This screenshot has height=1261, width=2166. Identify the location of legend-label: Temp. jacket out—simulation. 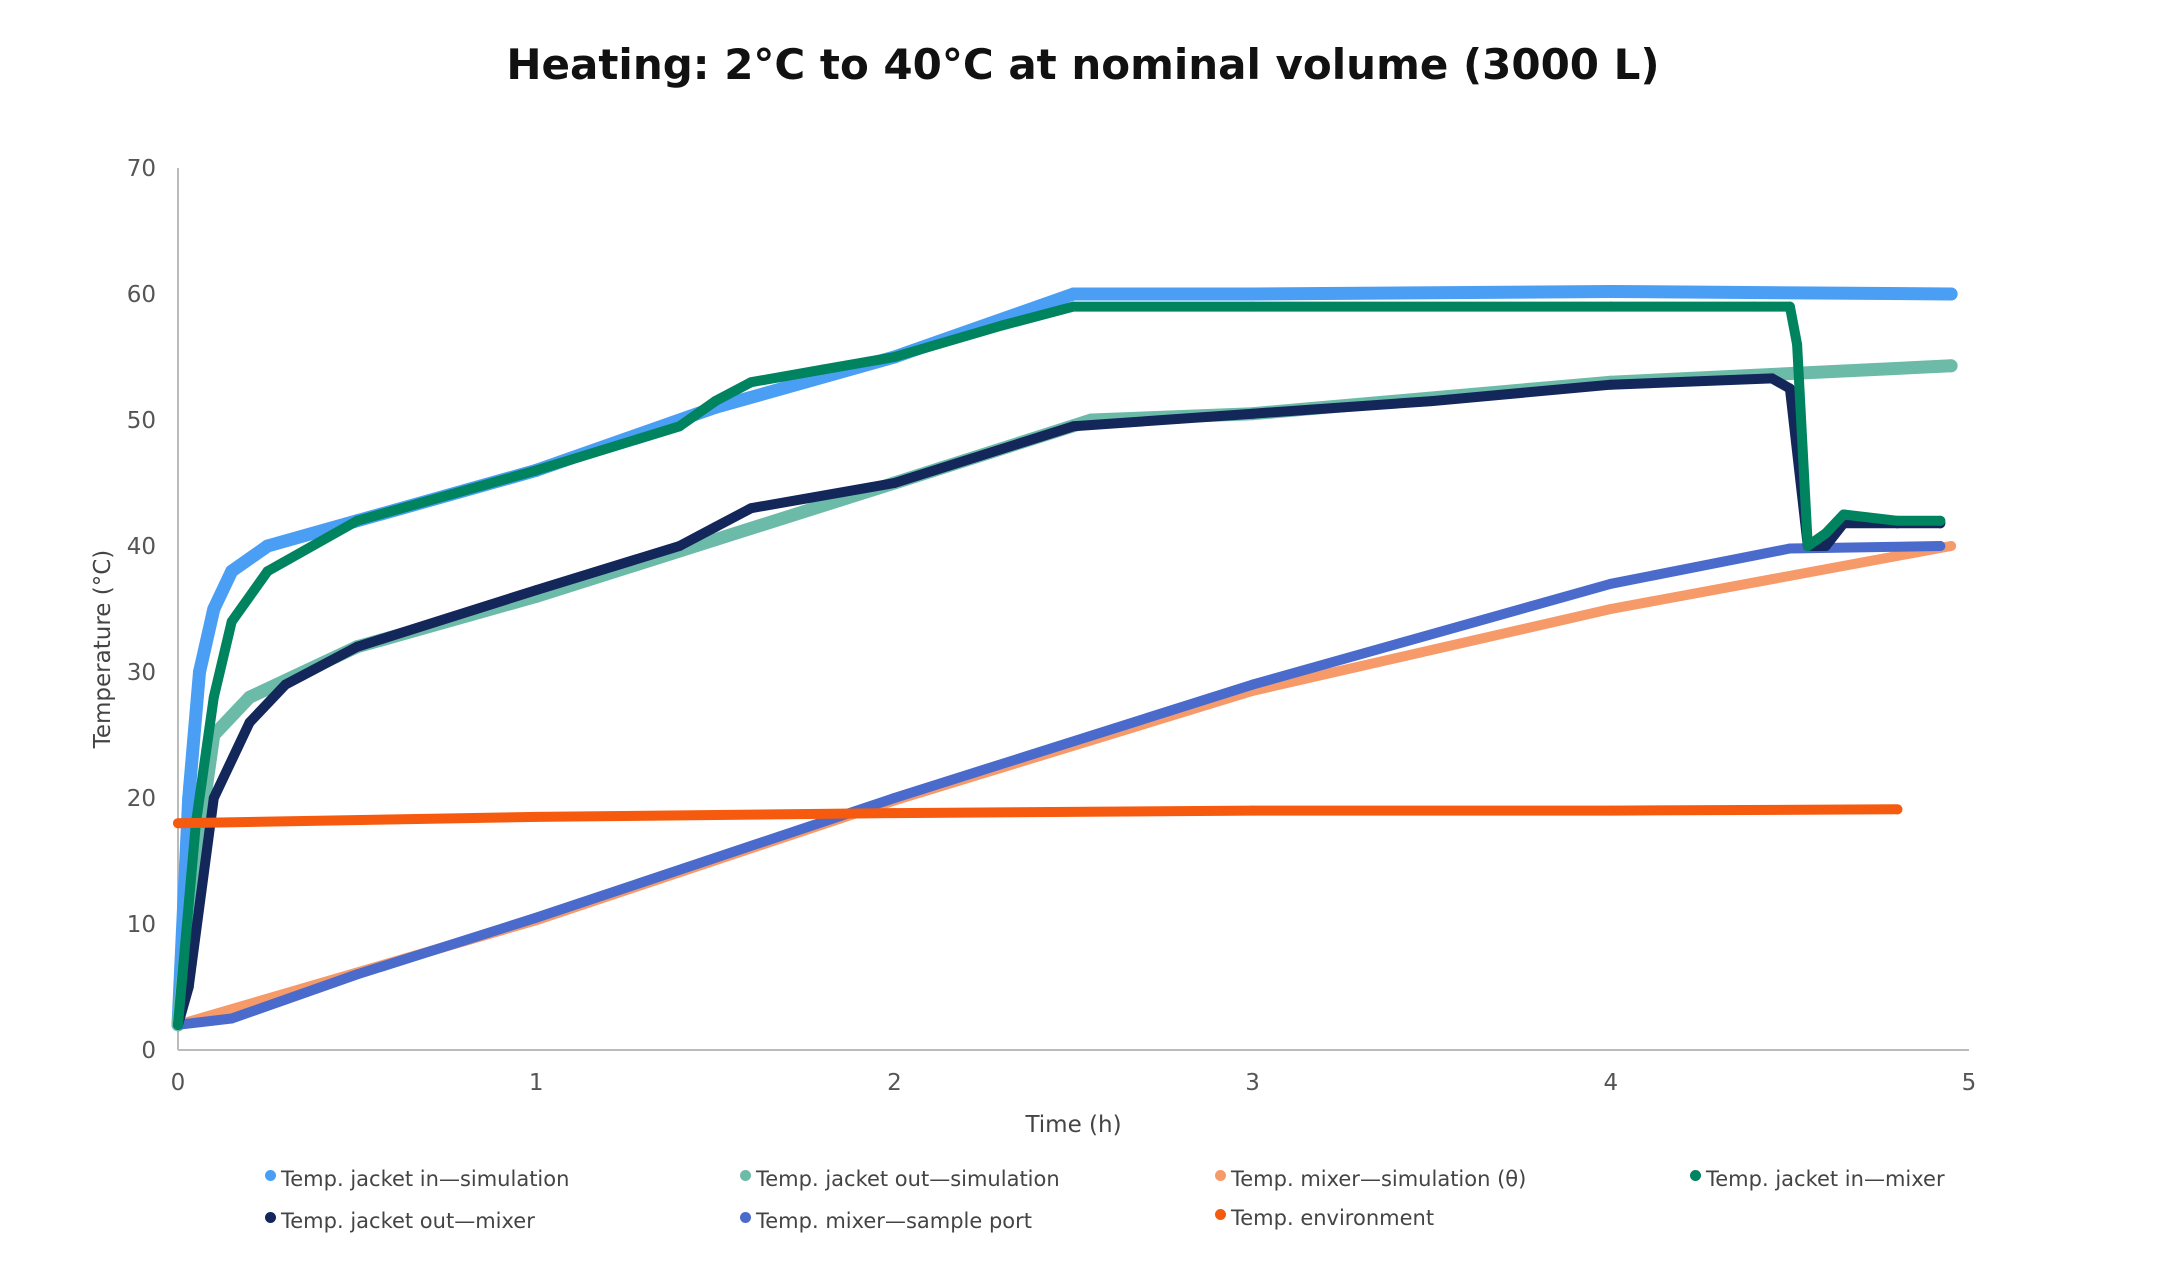
(908, 1179).